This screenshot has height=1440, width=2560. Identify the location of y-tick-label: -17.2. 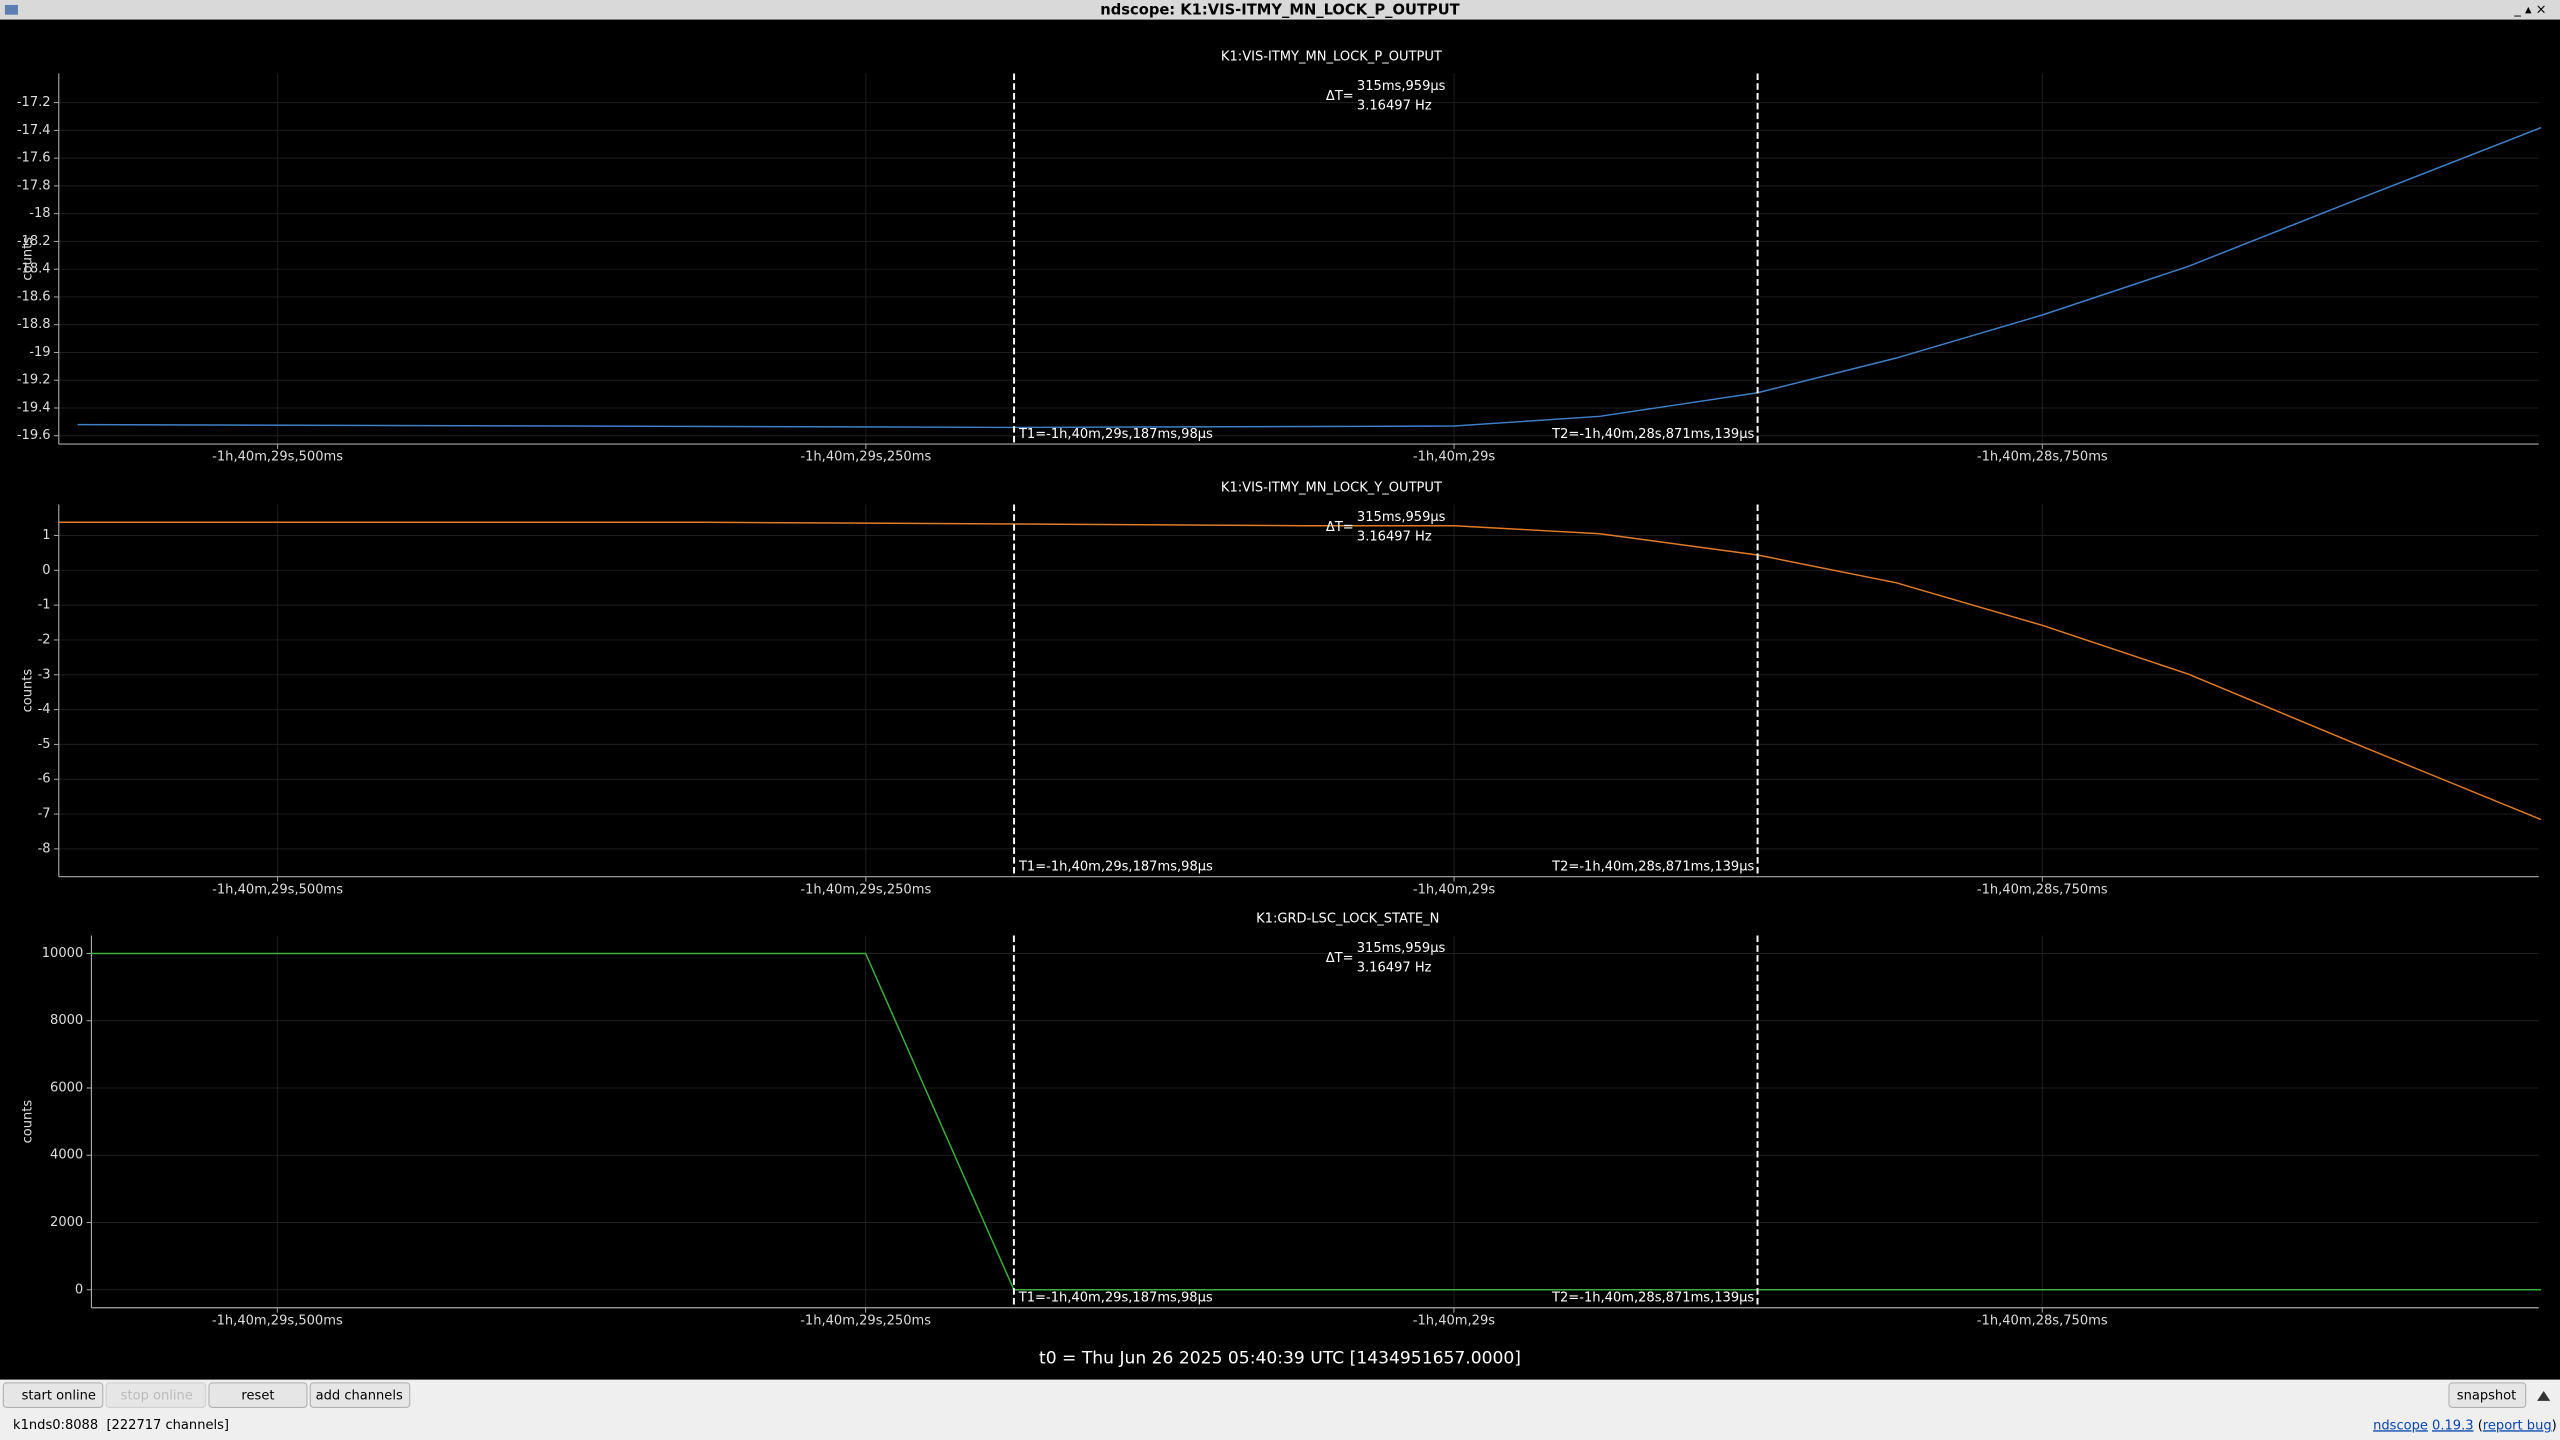
(34, 102).